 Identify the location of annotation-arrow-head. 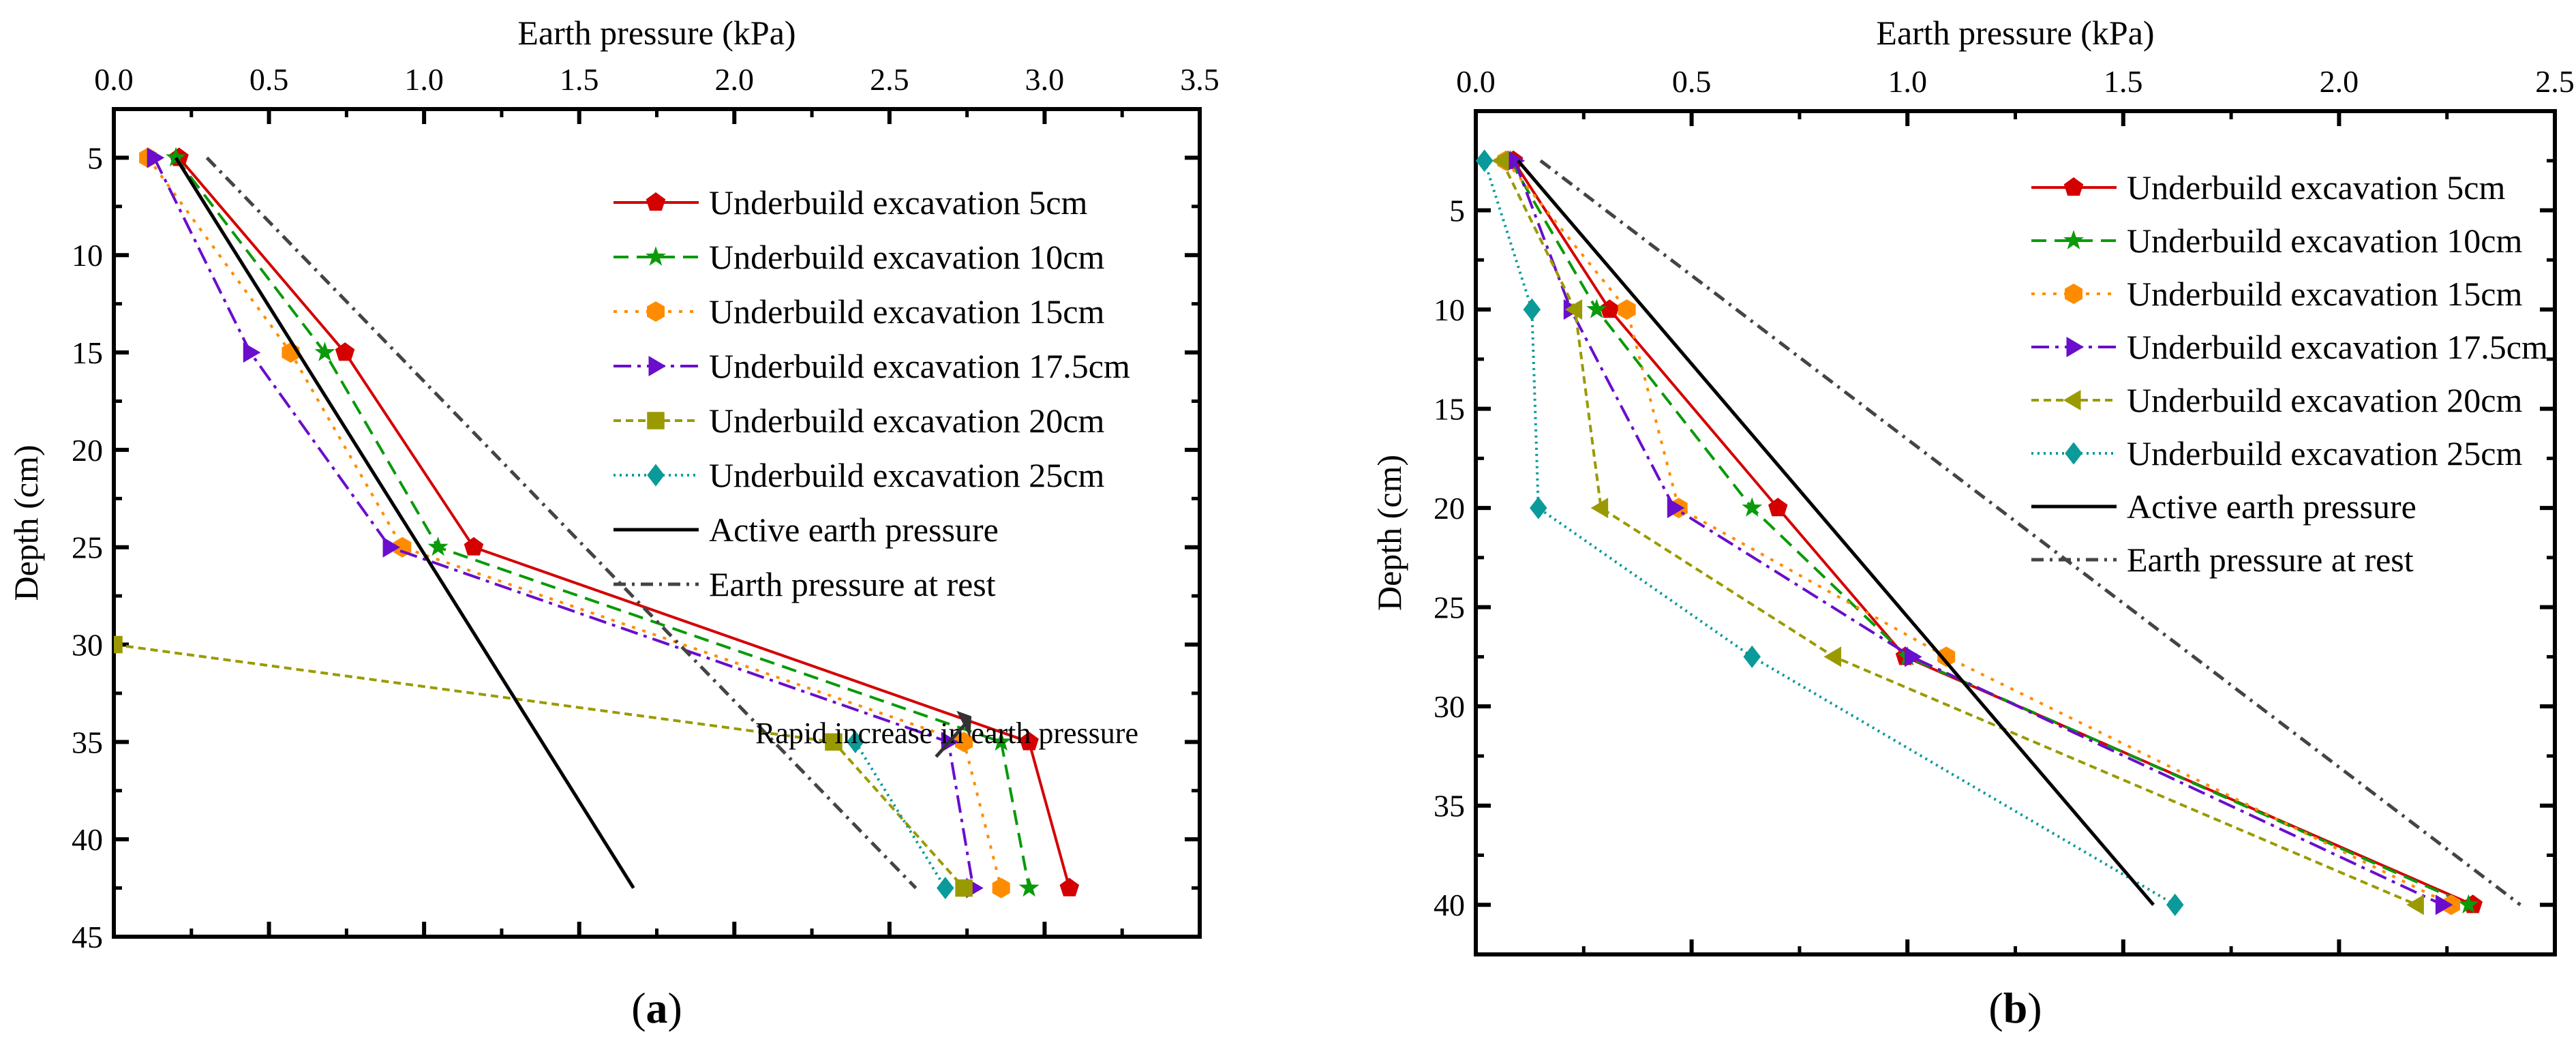
(964, 724).